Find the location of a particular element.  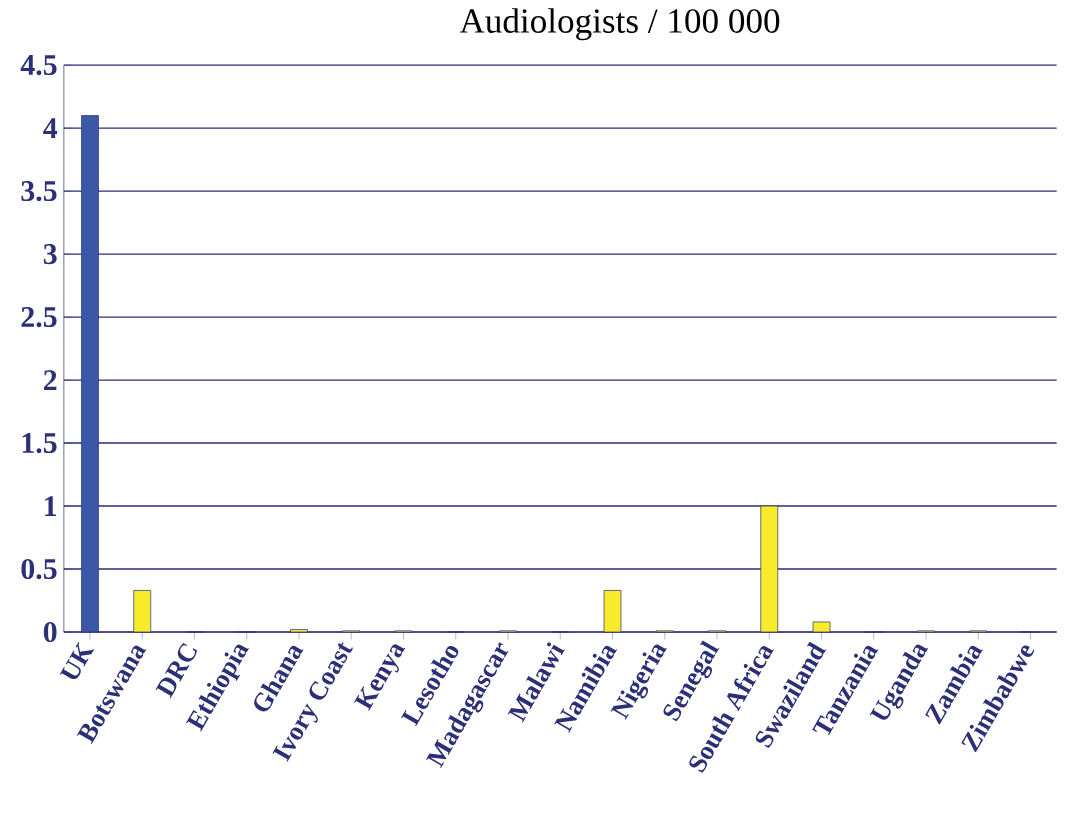

chart-title: Audiologists / 100 000 is located at coordinates (619, 24).